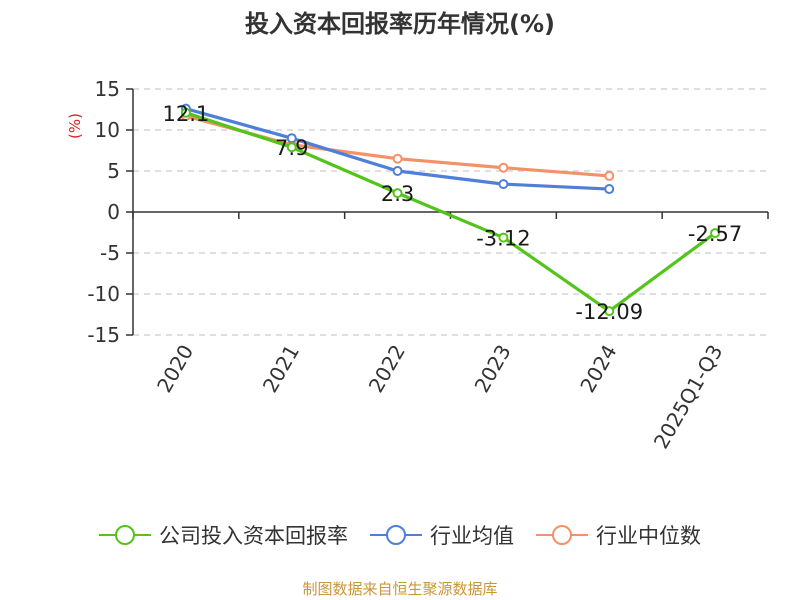 This screenshot has width=800, height=600. What do you see at coordinates (103, 294) in the screenshot?
I see `y-tick-label: -10` at bounding box center [103, 294].